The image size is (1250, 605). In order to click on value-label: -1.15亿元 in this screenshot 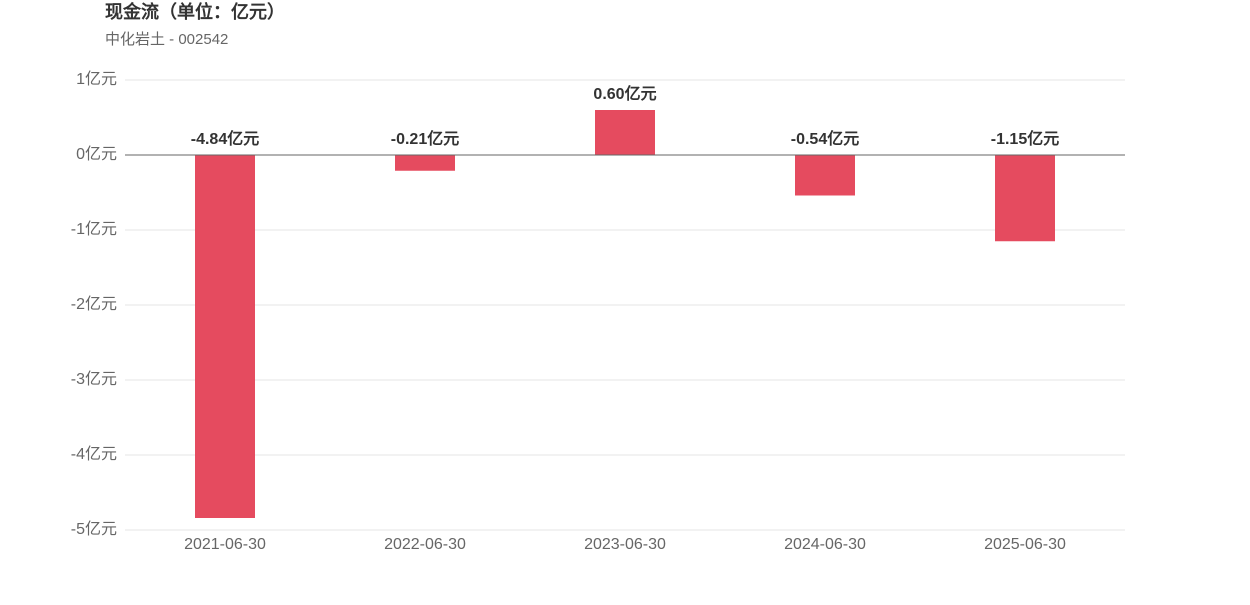, I will do `click(1025, 138)`.